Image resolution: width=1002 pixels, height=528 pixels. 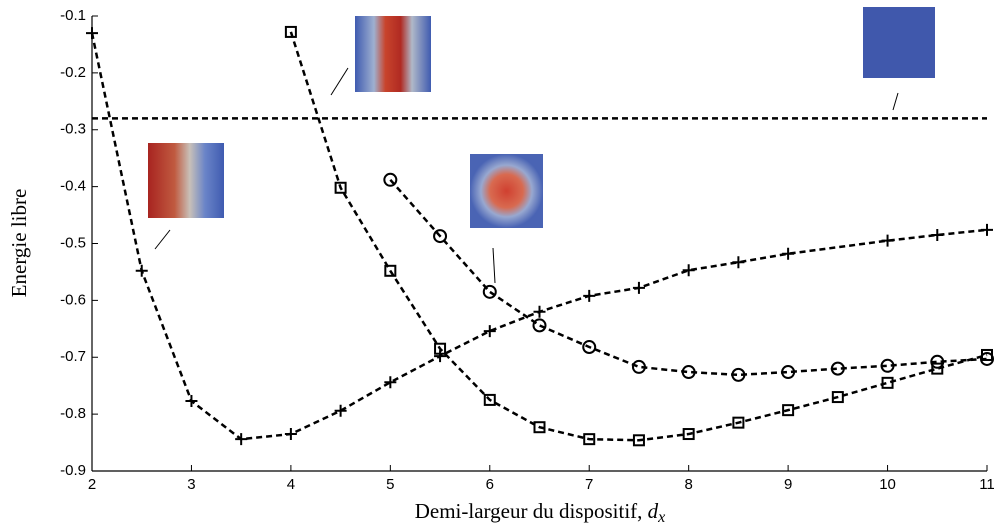 What do you see at coordinates (688, 484) in the screenshot?
I see `x-tick-label: 8` at bounding box center [688, 484].